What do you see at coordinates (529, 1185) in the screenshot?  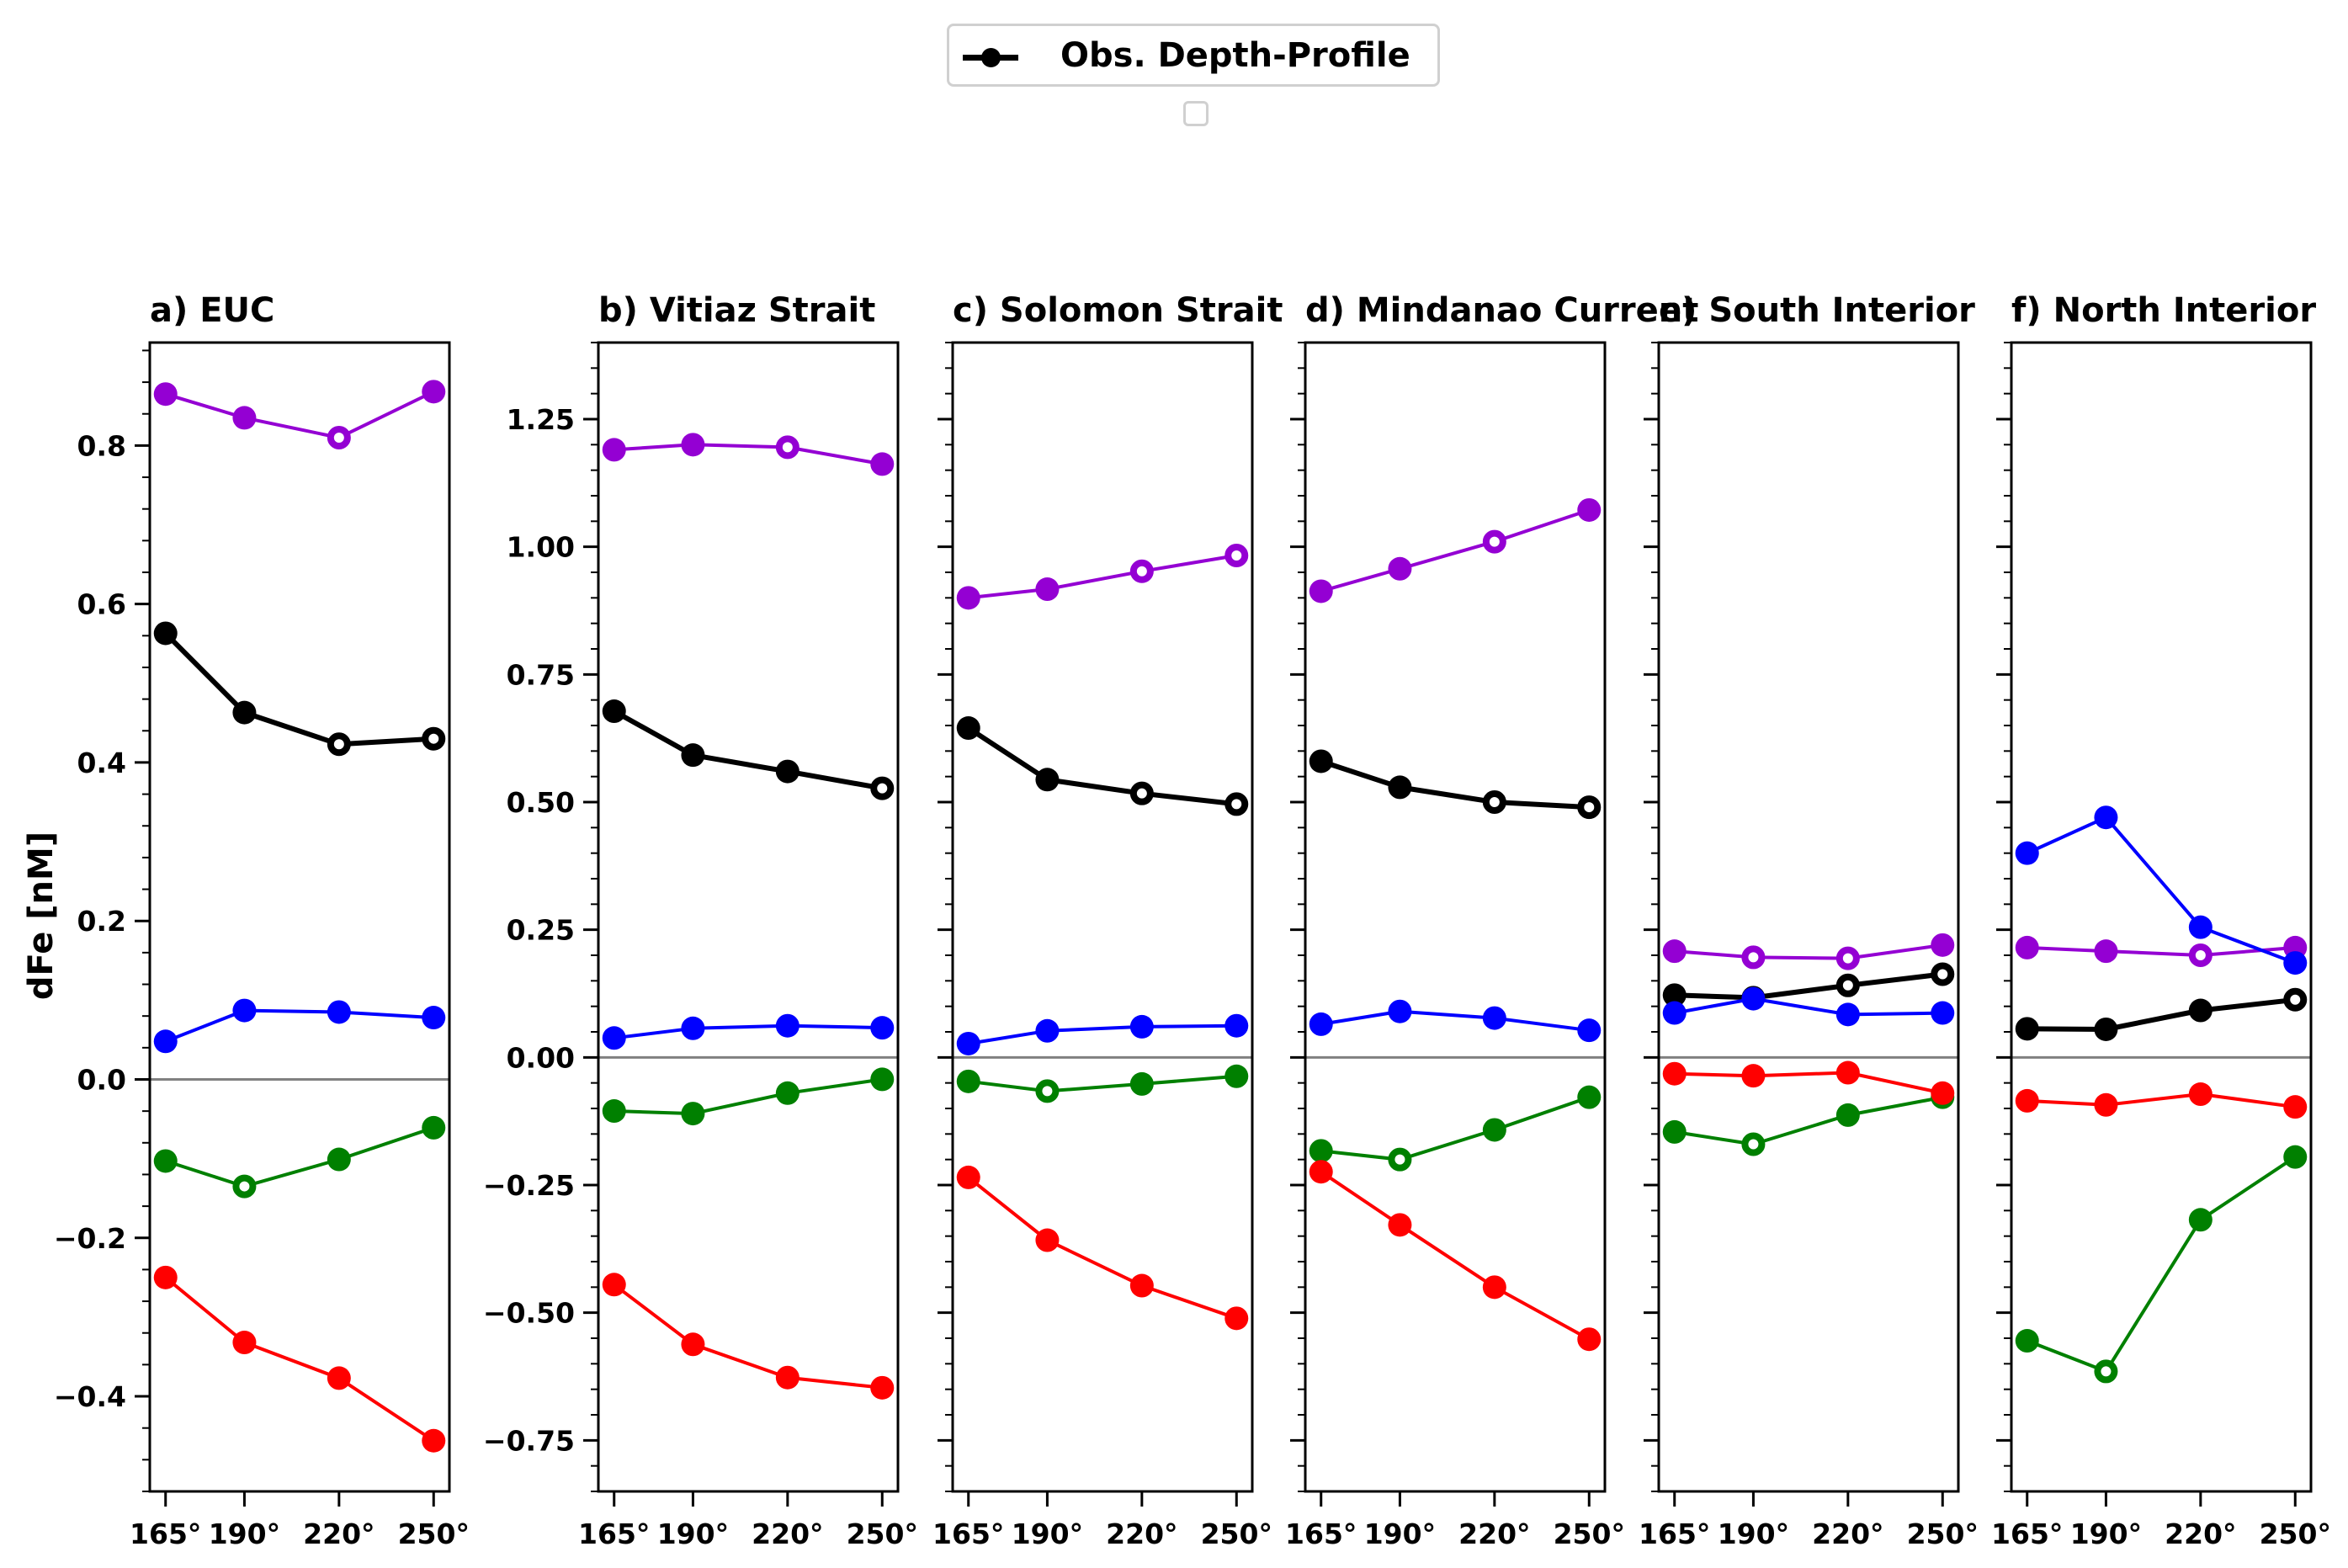 I see `y-tick-label: −0.25` at bounding box center [529, 1185].